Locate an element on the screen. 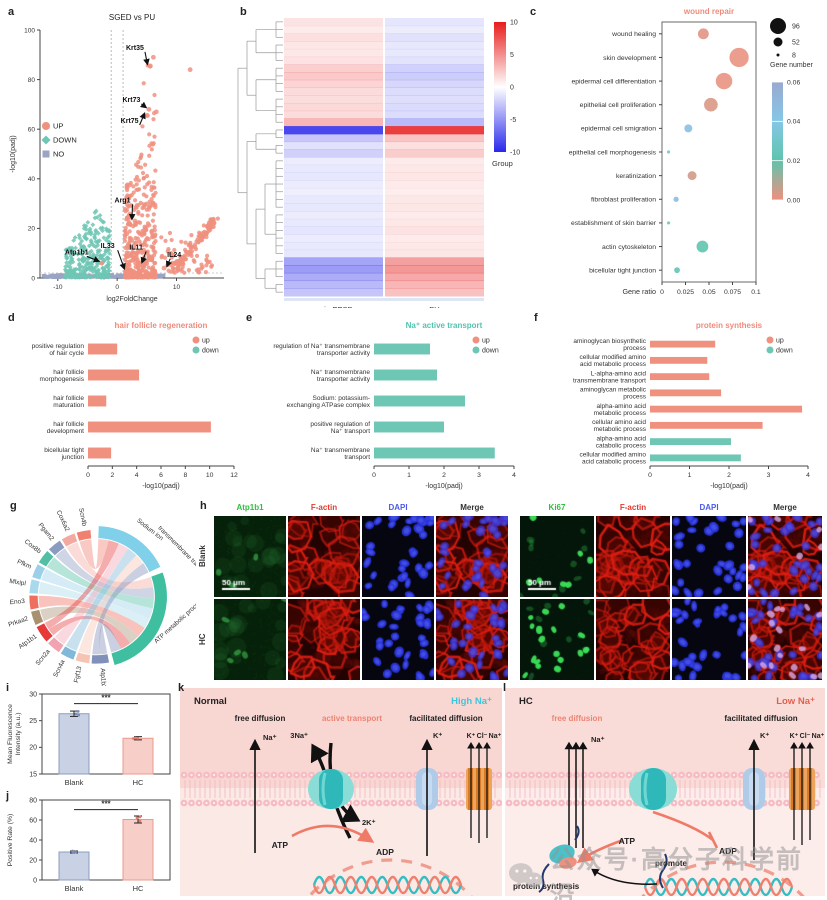 This screenshot has width=827, height=900. figure-element: Positive Rate (%) is located at coordinates (10, 840).